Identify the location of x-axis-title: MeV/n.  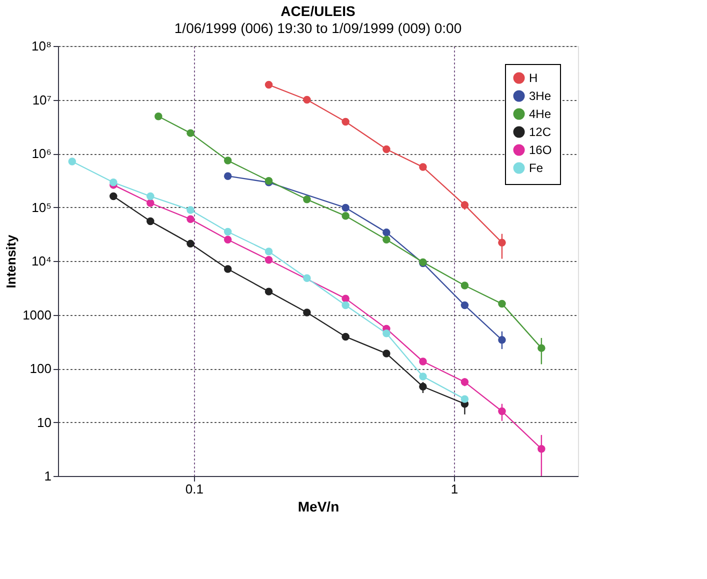
(319, 506).